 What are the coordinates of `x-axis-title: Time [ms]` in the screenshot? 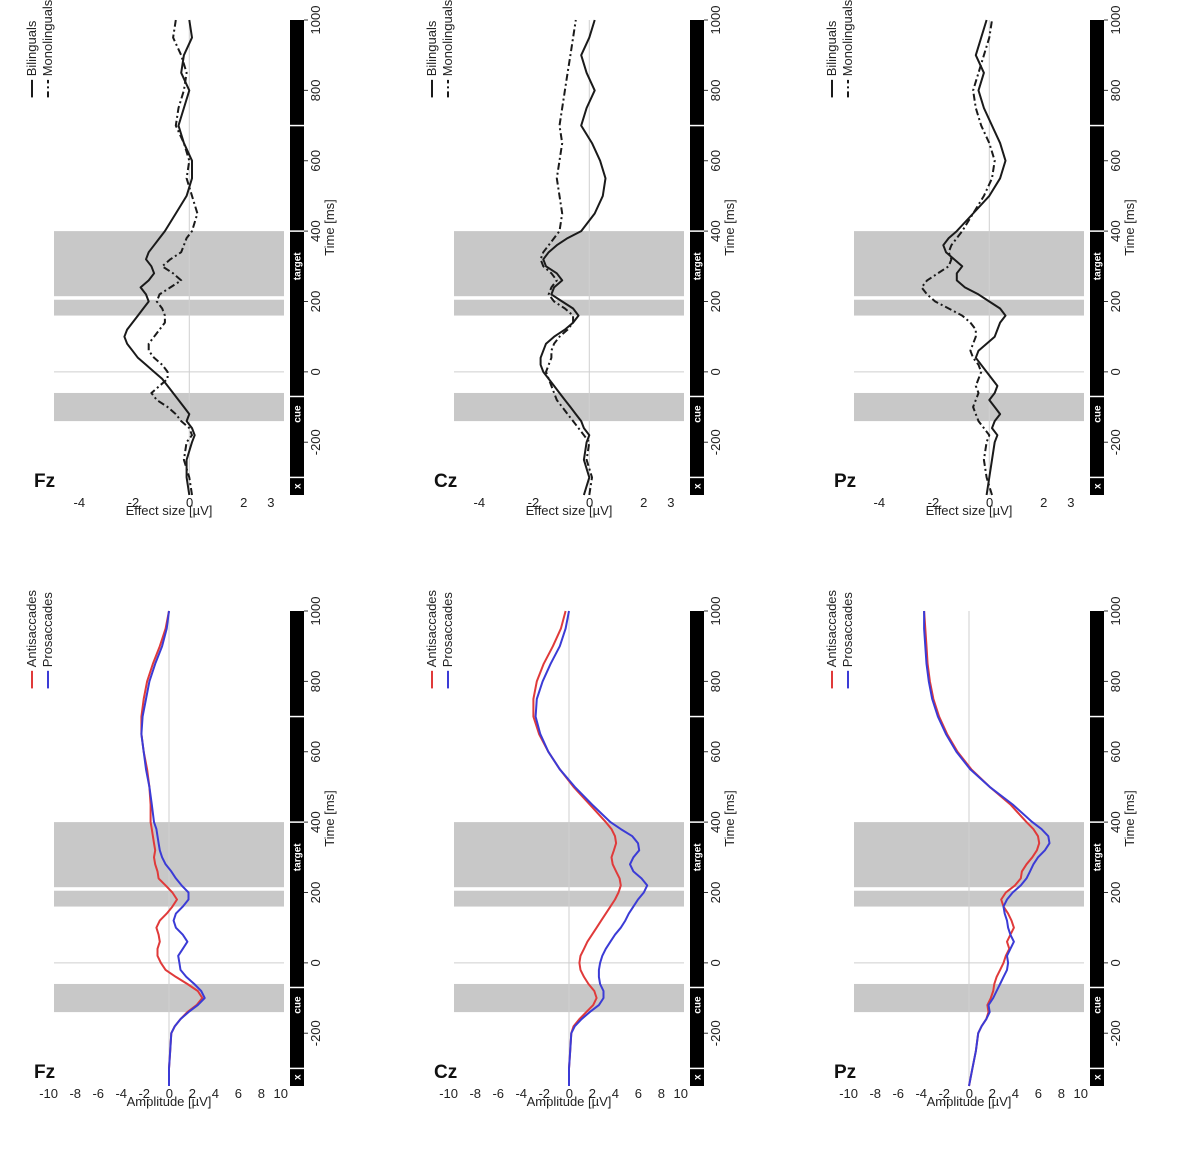 It's located at (1129, 818).